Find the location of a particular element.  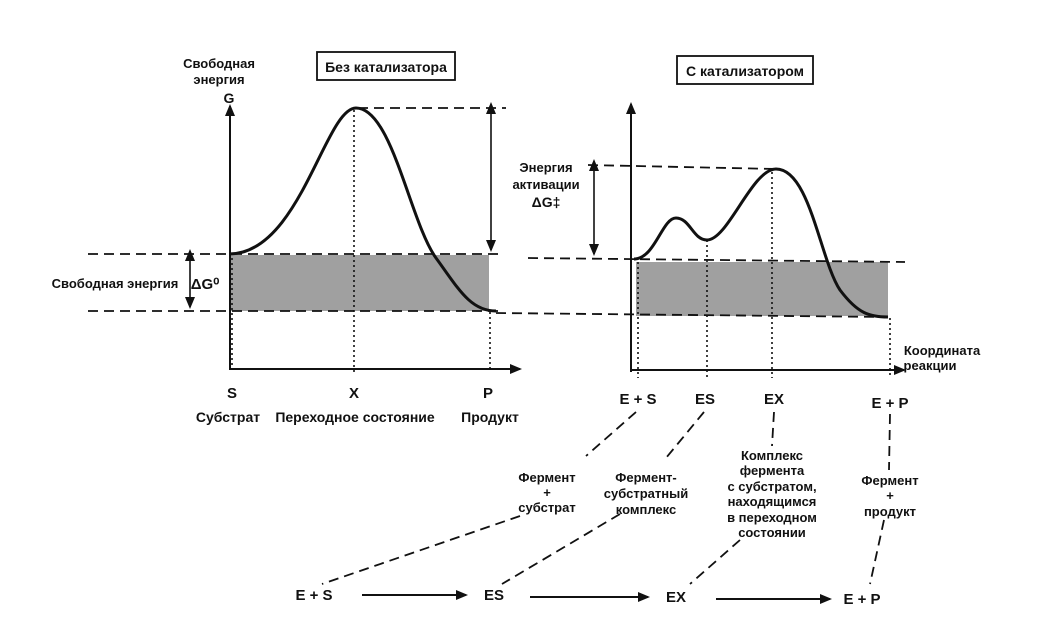

right-product-level-line is located at coordinates (692, 315).